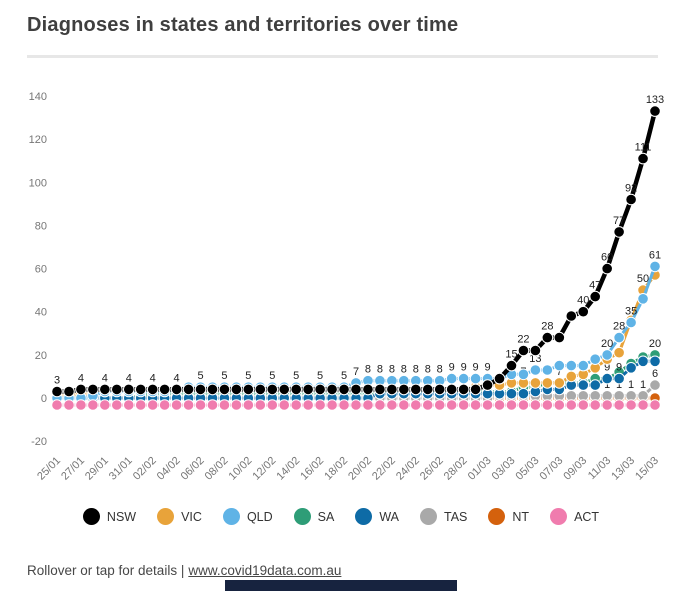 The image size is (682, 591). I want to click on legend-item-wa: WA, so click(377, 516).